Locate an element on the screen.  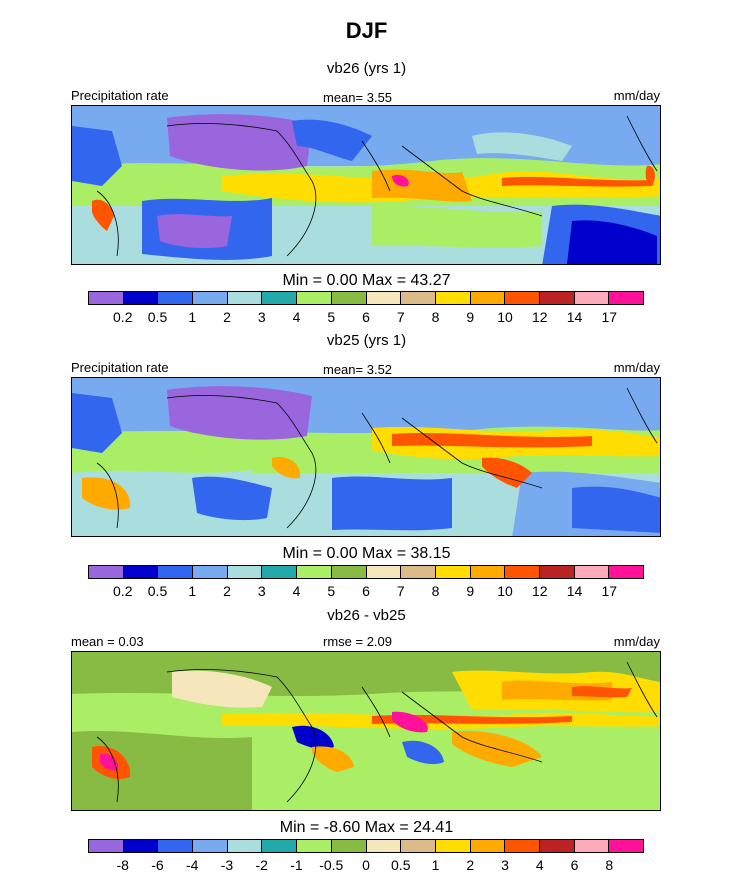
colorbar-tick-label: 5 is located at coordinates (331, 317).